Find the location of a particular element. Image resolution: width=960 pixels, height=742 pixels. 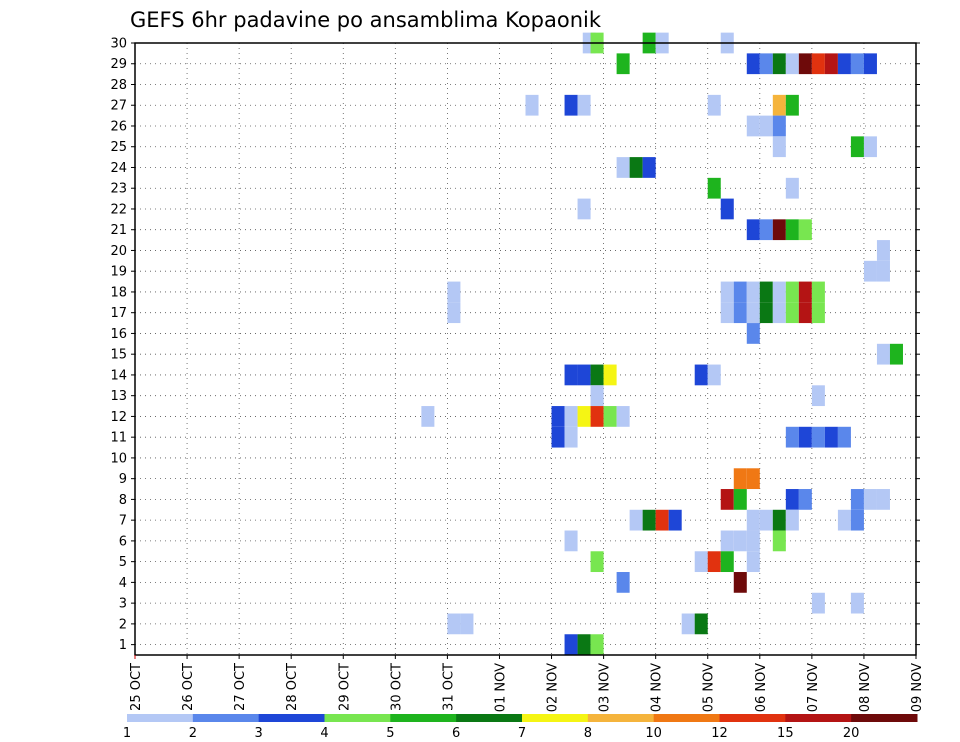

colorbar-label: 3 is located at coordinates (259, 733).